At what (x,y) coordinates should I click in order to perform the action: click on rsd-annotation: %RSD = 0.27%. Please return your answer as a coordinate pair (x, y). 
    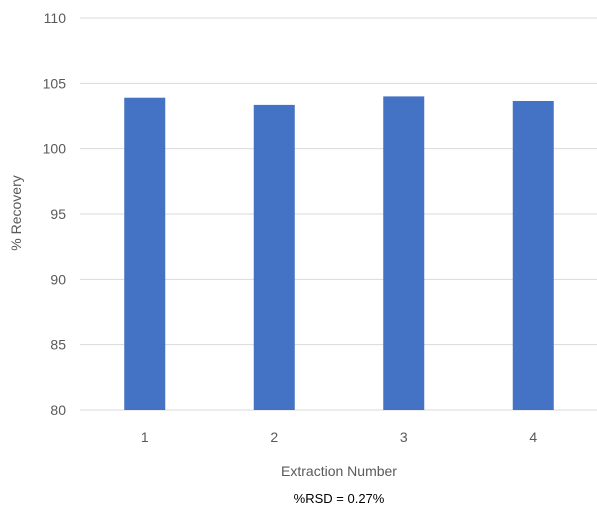
    Looking at the image, I should click on (339, 498).